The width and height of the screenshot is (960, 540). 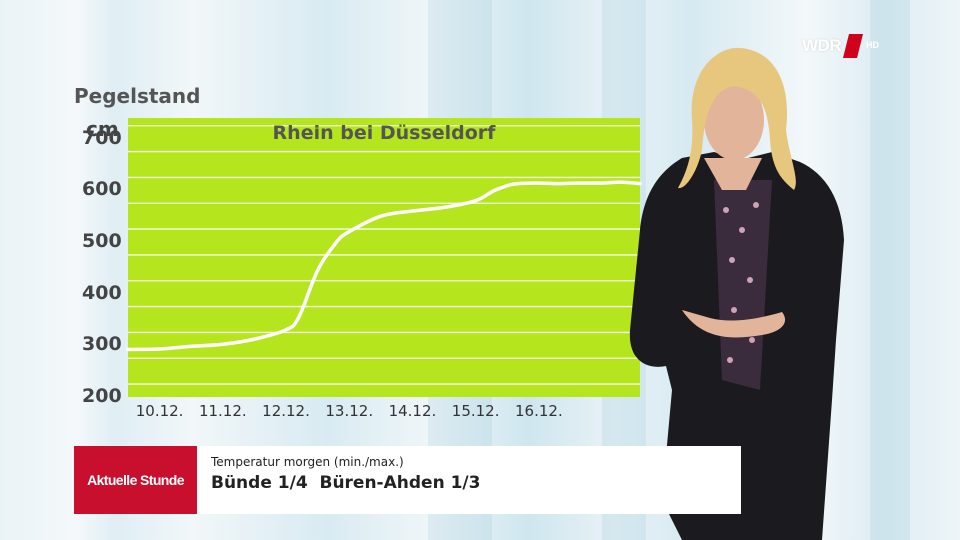 What do you see at coordinates (102, 129) in the screenshot?
I see `y-axis-unit: cm` at bounding box center [102, 129].